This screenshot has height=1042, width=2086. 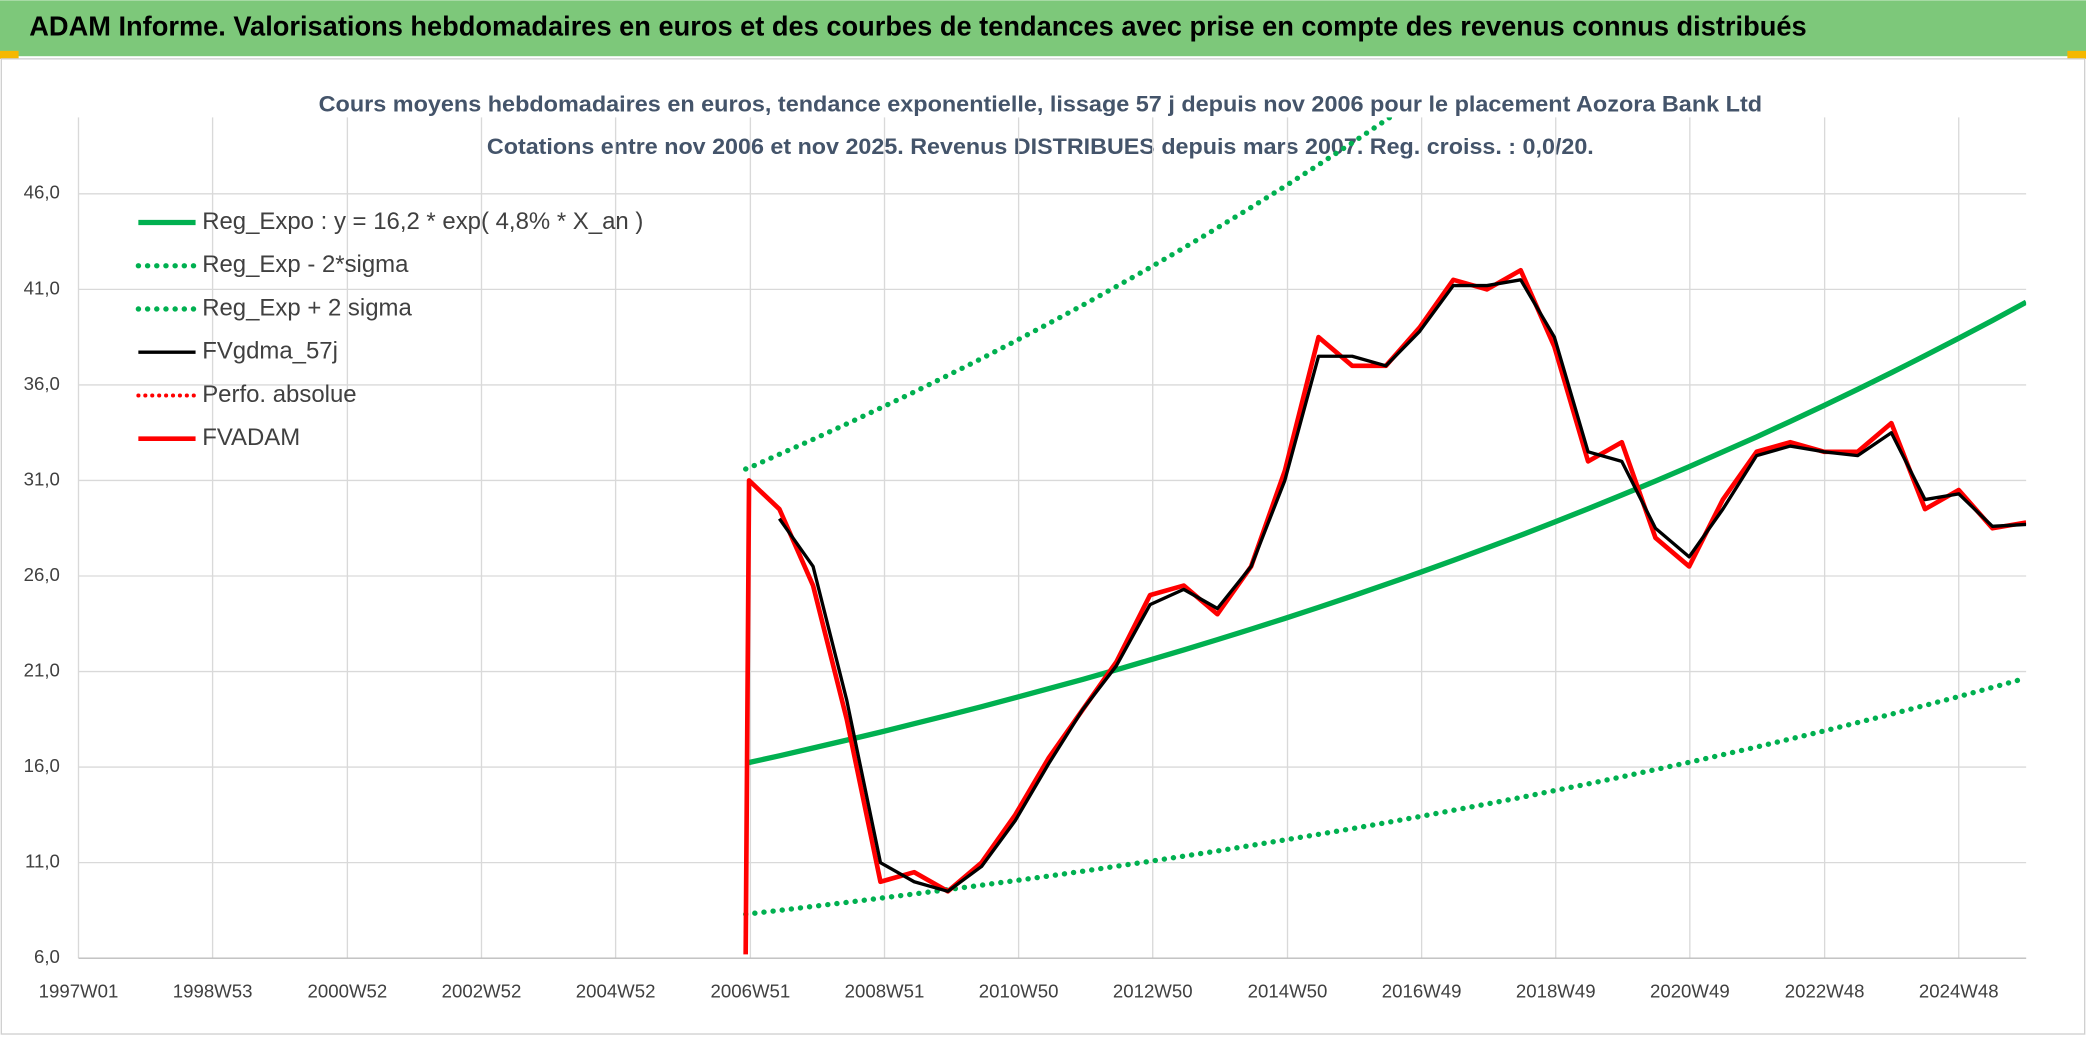 What do you see at coordinates (1422, 991) in the screenshot?
I see `x-tick-label: 2016W49` at bounding box center [1422, 991].